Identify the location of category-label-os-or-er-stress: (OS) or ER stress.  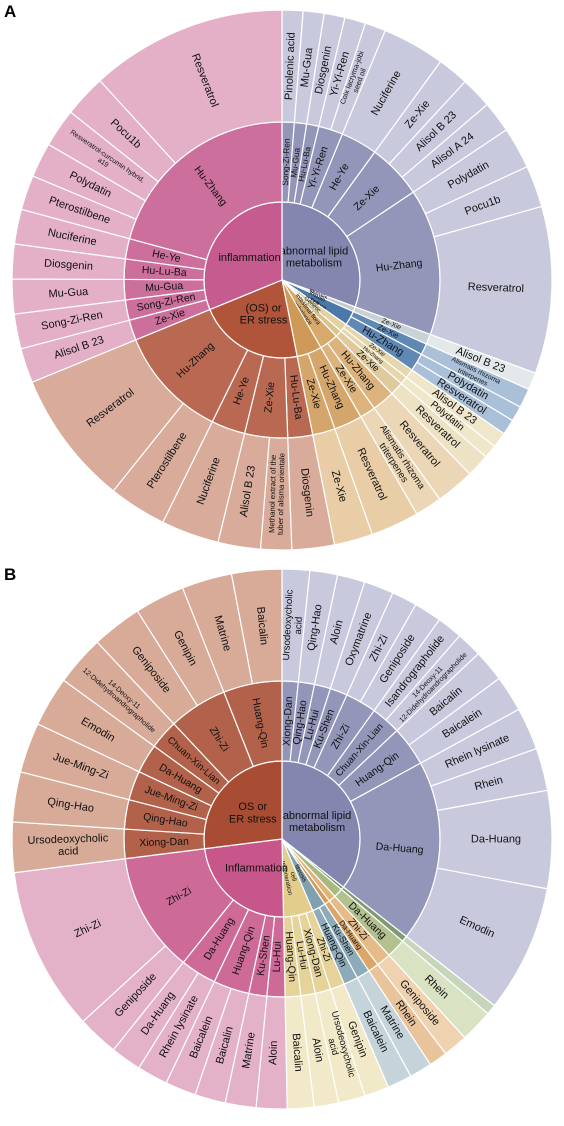
(264, 314).